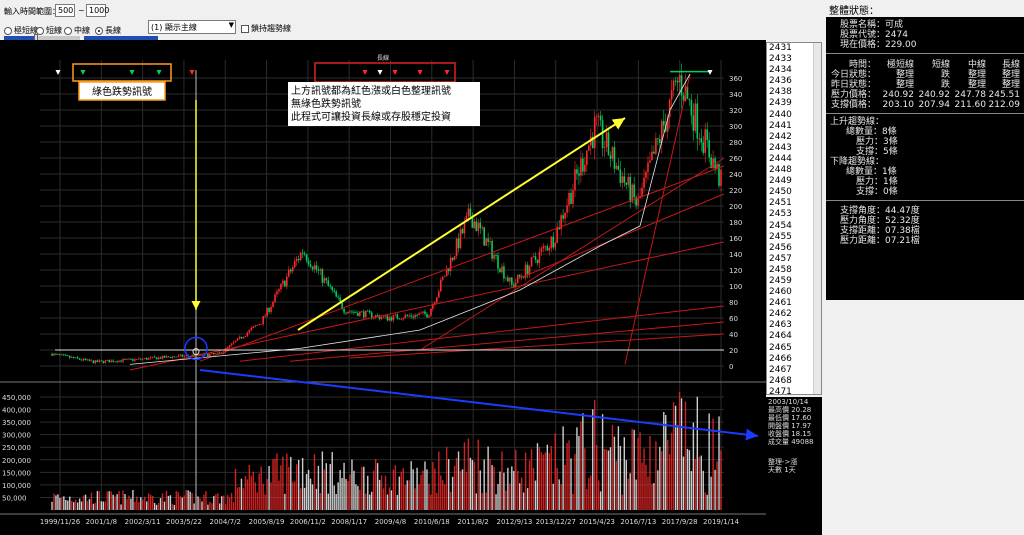 This screenshot has width=1024, height=535. Describe the element at coordinates (780, 147) in the screenshot. I see `code-list-item: 2443` at that location.